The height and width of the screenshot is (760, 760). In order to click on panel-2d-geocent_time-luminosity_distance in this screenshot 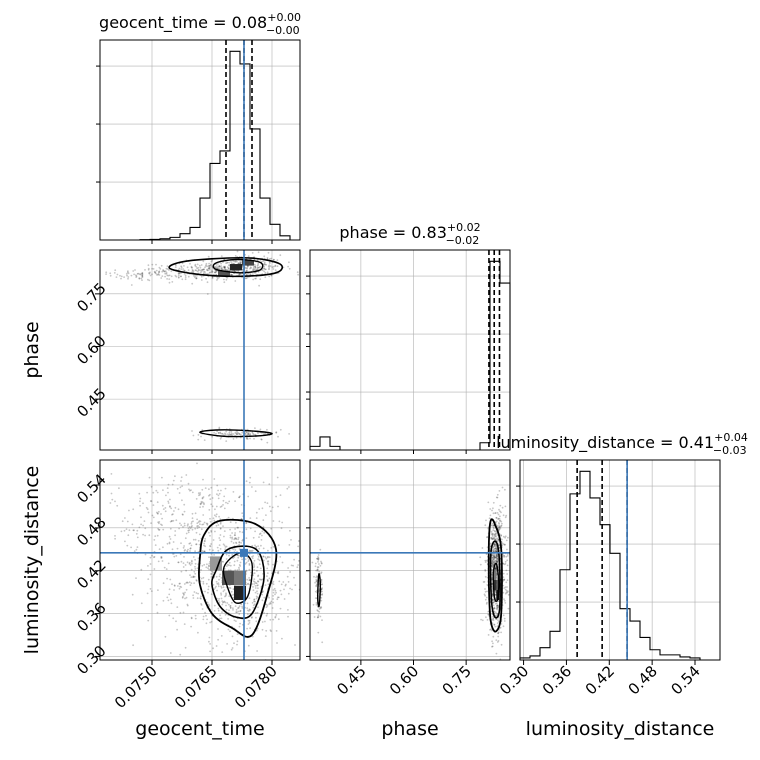, I will do `click(200, 560)`.